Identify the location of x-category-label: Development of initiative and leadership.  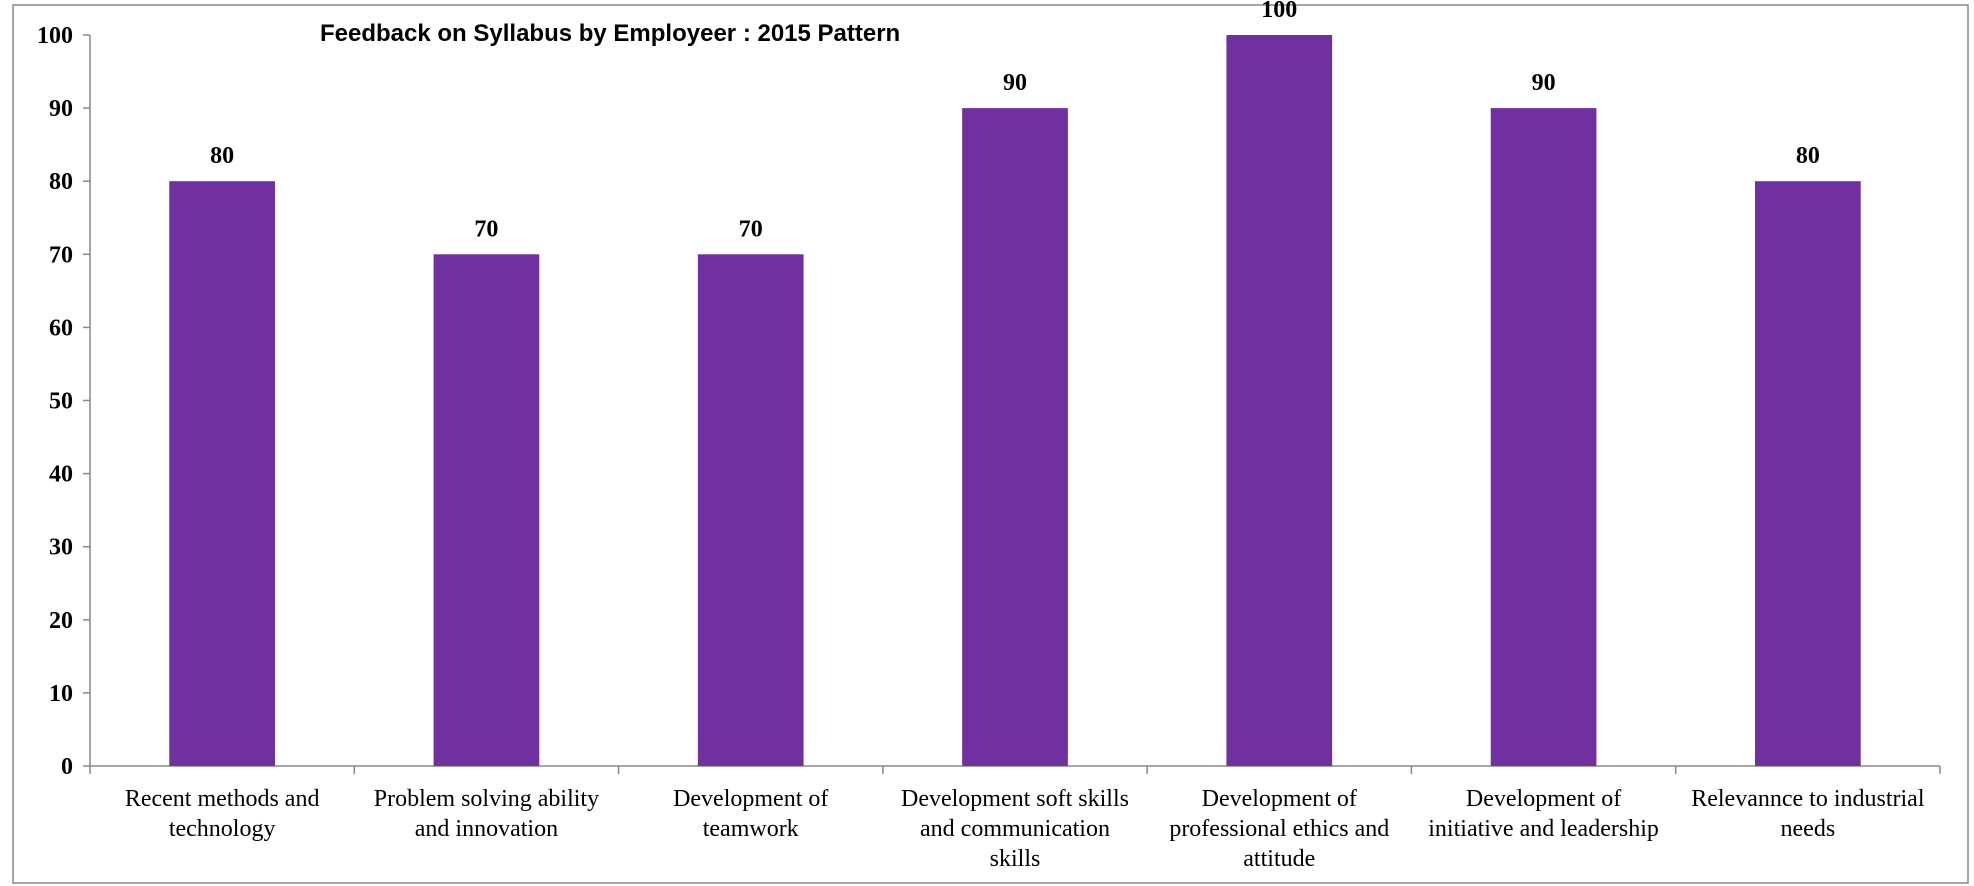
(1543, 814).